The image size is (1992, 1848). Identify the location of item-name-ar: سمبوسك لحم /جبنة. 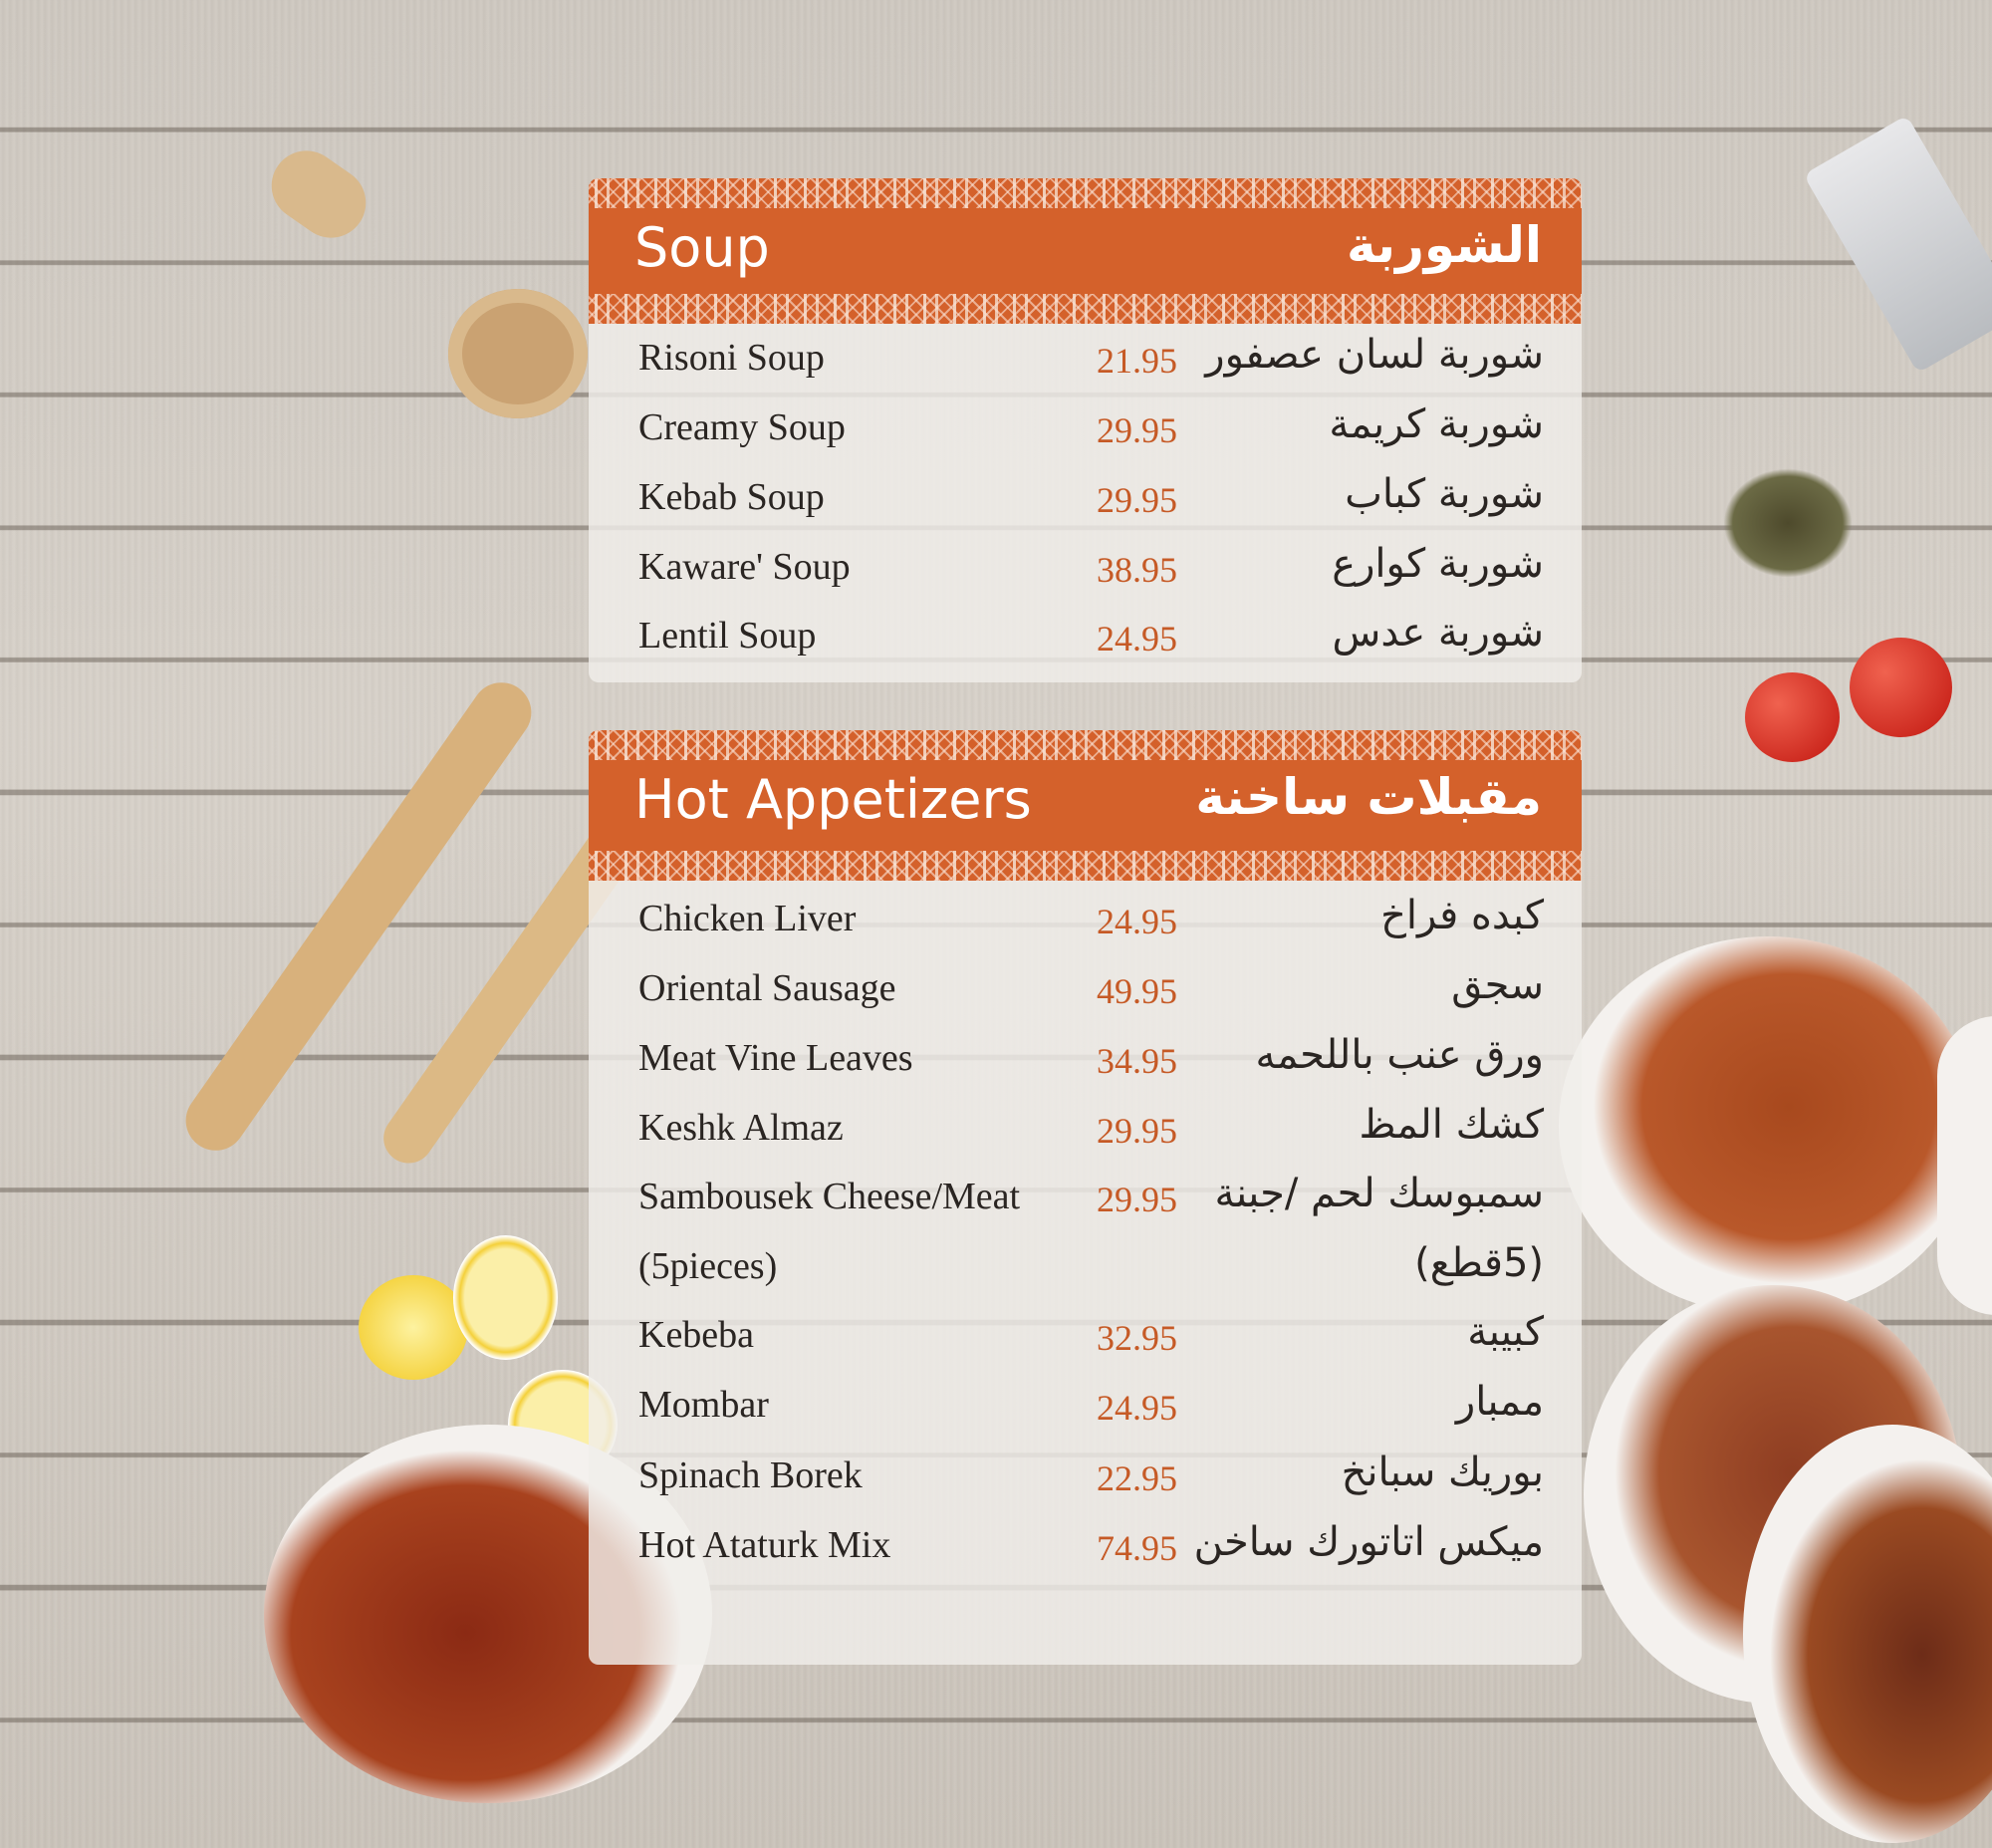
(1379, 1194).